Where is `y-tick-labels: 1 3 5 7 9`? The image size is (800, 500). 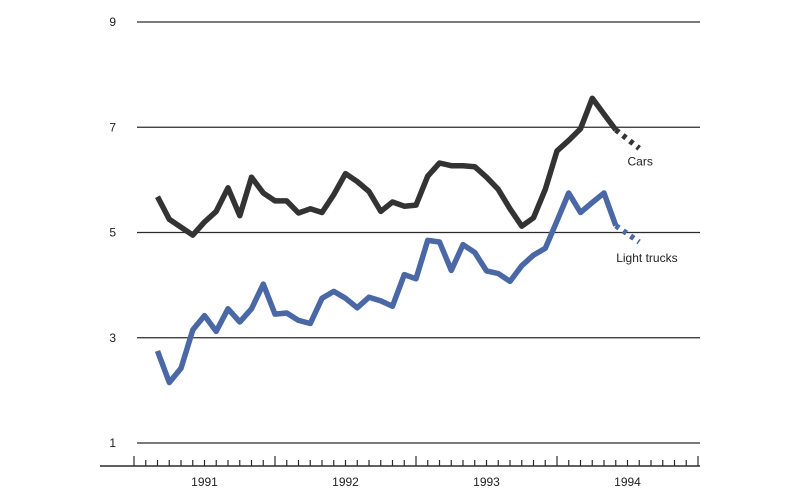 y-tick-labels: 1 3 5 7 9 is located at coordinates (112, 232).